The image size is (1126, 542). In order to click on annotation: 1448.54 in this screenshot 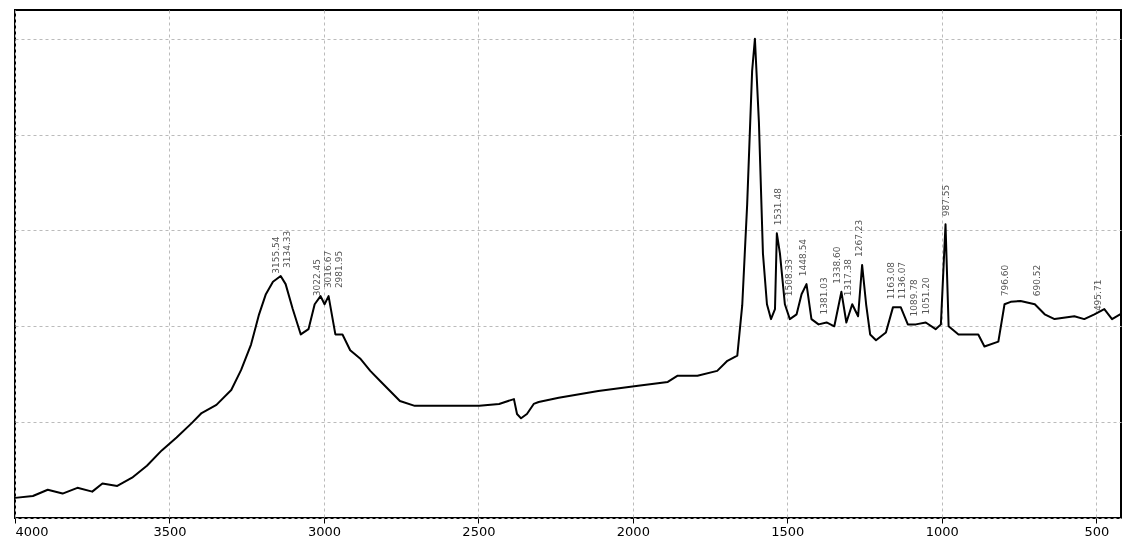, I will do `click(803, 257)`.